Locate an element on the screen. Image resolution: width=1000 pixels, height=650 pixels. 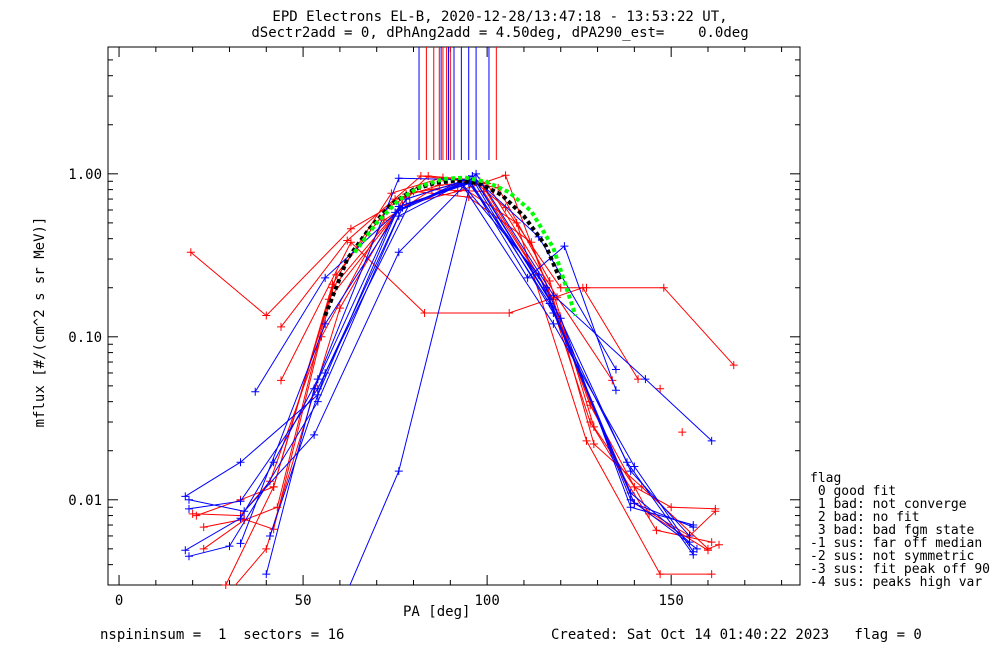
x-tick-label: 50 is located at coordinates (303, 601).